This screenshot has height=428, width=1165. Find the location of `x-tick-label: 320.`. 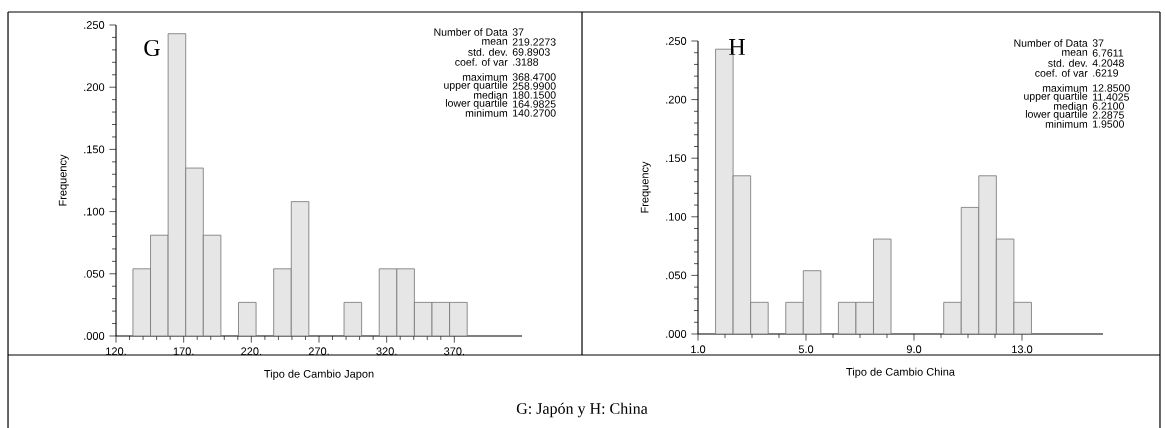

x-tick-label: 320. is located at coordinates (386, 351).